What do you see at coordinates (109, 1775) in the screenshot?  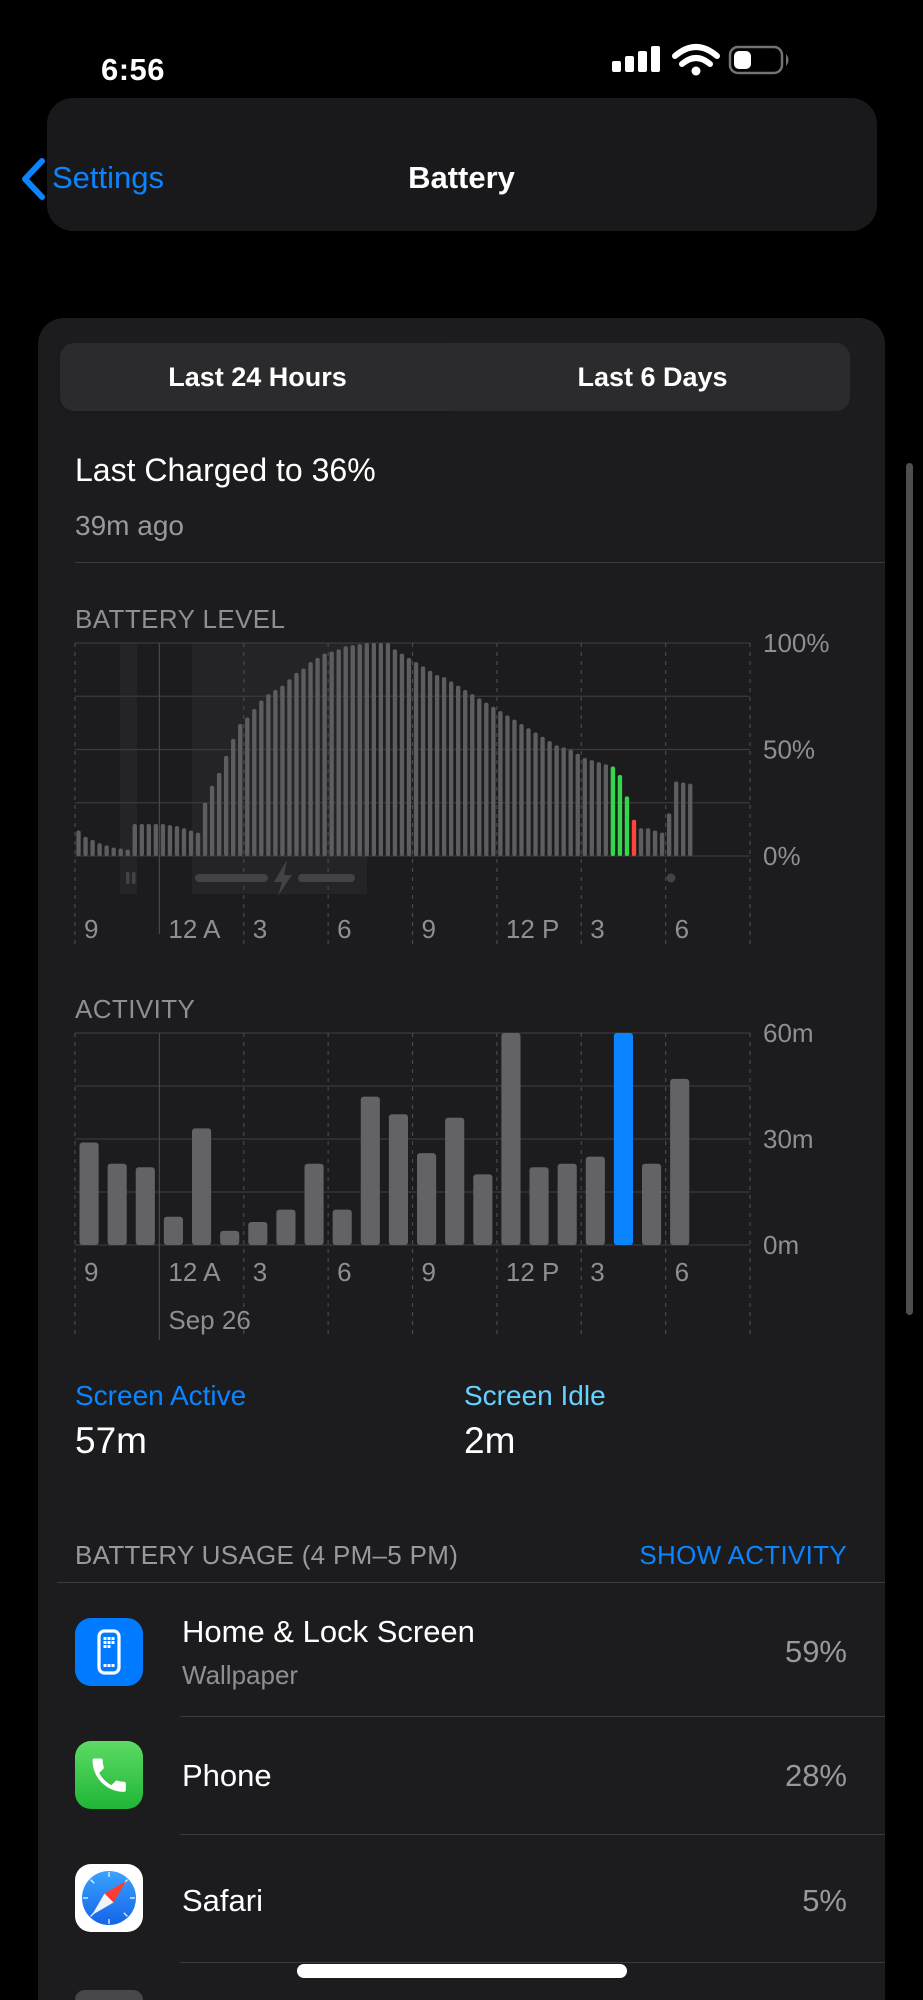 I see `phone-icon` at bounding box center [109, 1775].